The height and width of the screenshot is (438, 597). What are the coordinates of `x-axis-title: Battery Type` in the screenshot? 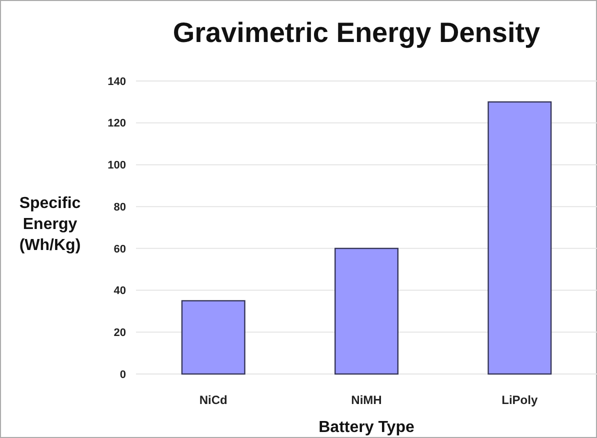 It's located at (366, 427).